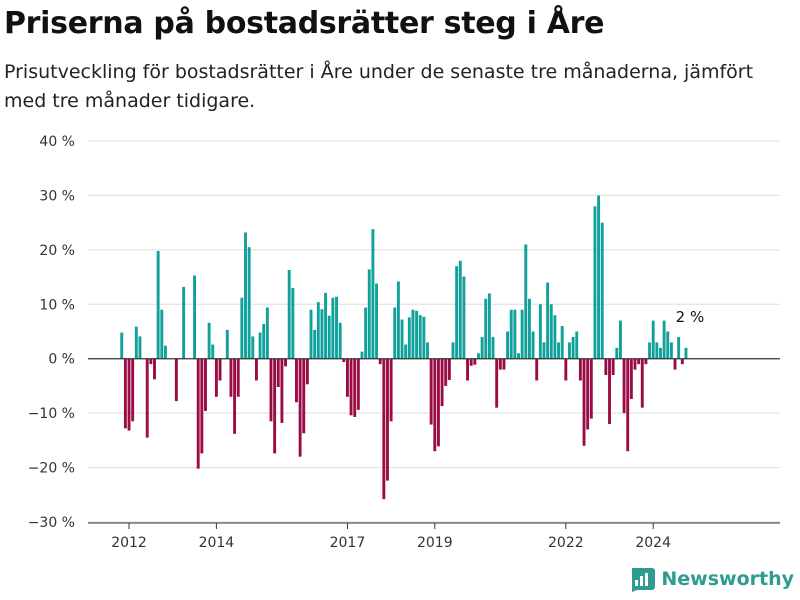 This screenshot has width=800, height=600. I want to click on y-tick-label: −30 %, so click(51, 523).